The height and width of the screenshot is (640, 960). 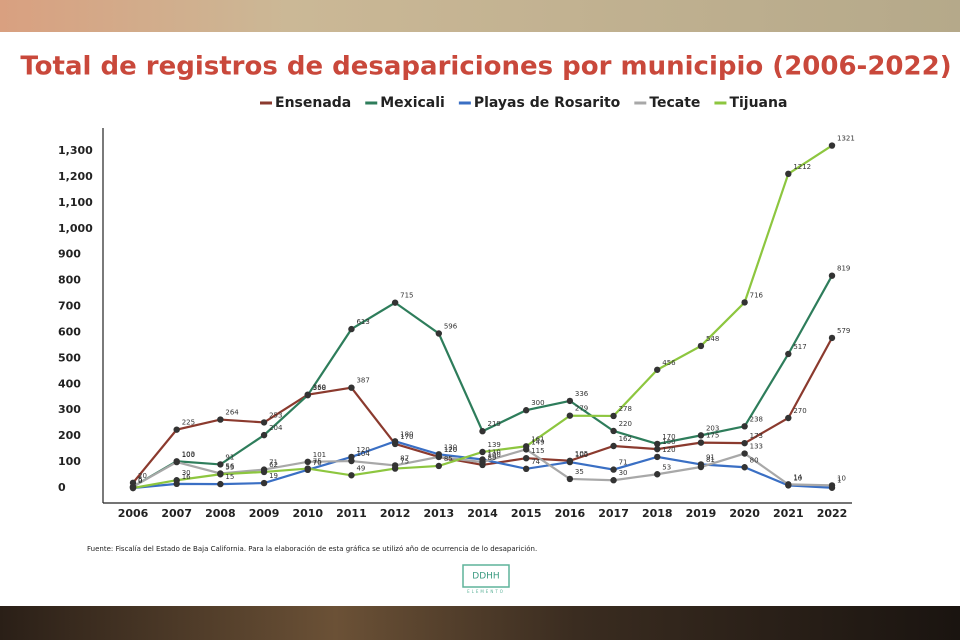 I want to click on data-label: 81, so click(x=710, y=460).